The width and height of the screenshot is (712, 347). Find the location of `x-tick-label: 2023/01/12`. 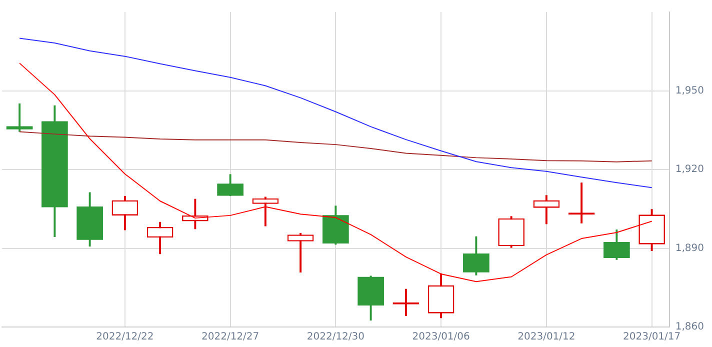

x-tick-label: 2023/01/12 is located at coordinates (547, 337).